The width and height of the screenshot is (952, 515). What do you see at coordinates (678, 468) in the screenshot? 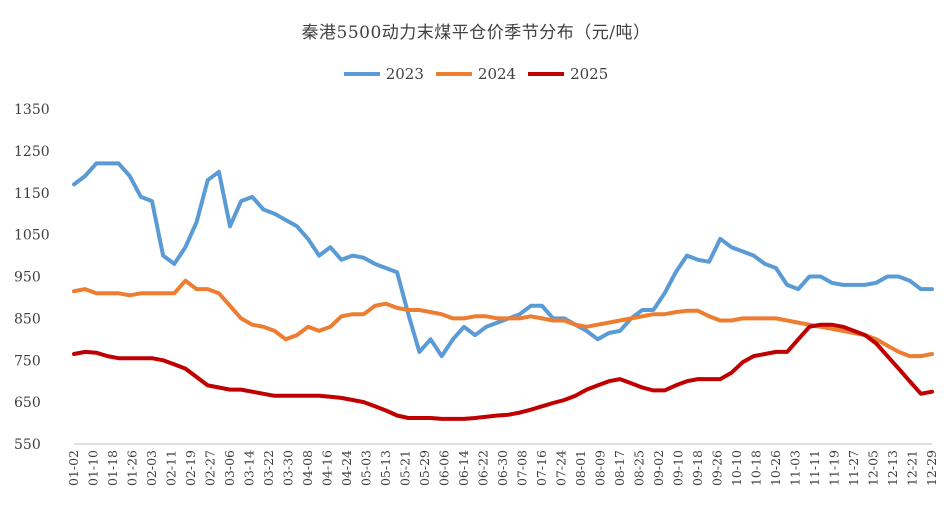
I see `x-tick-label: 09-10` at bounding box center [678, 468].